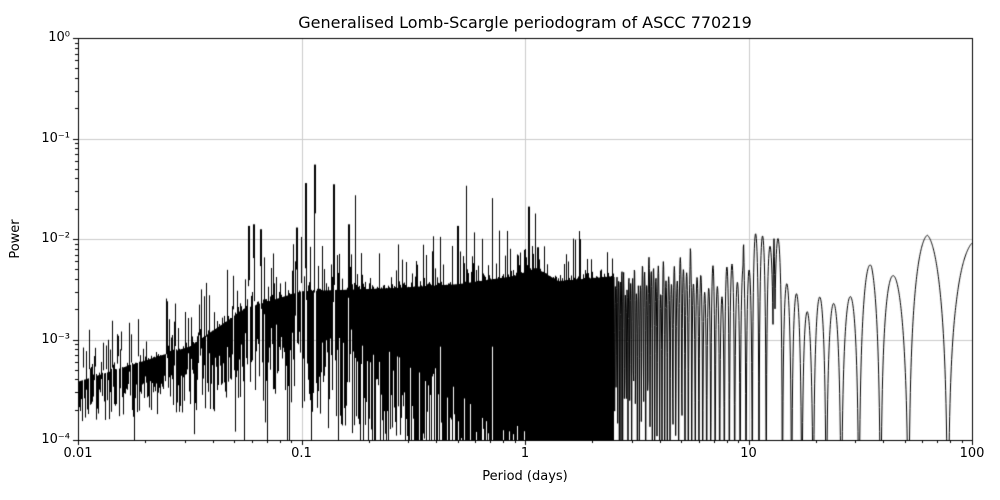 This screenshot has height=500, width=1000. I want to click on y-tick-label: 10⁻¹, so click(55, 138).